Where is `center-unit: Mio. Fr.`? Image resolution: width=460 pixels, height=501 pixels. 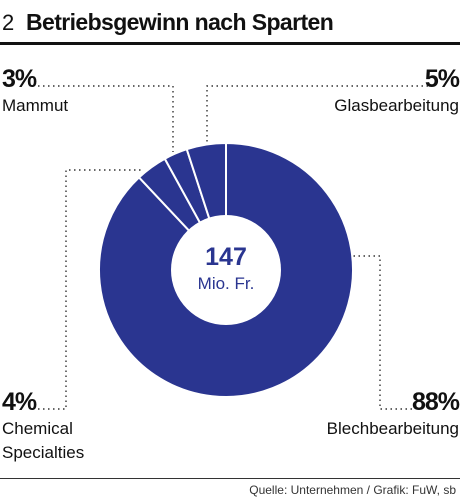
center-unit: Mio. Fr. is located at coordinates (226, 283).